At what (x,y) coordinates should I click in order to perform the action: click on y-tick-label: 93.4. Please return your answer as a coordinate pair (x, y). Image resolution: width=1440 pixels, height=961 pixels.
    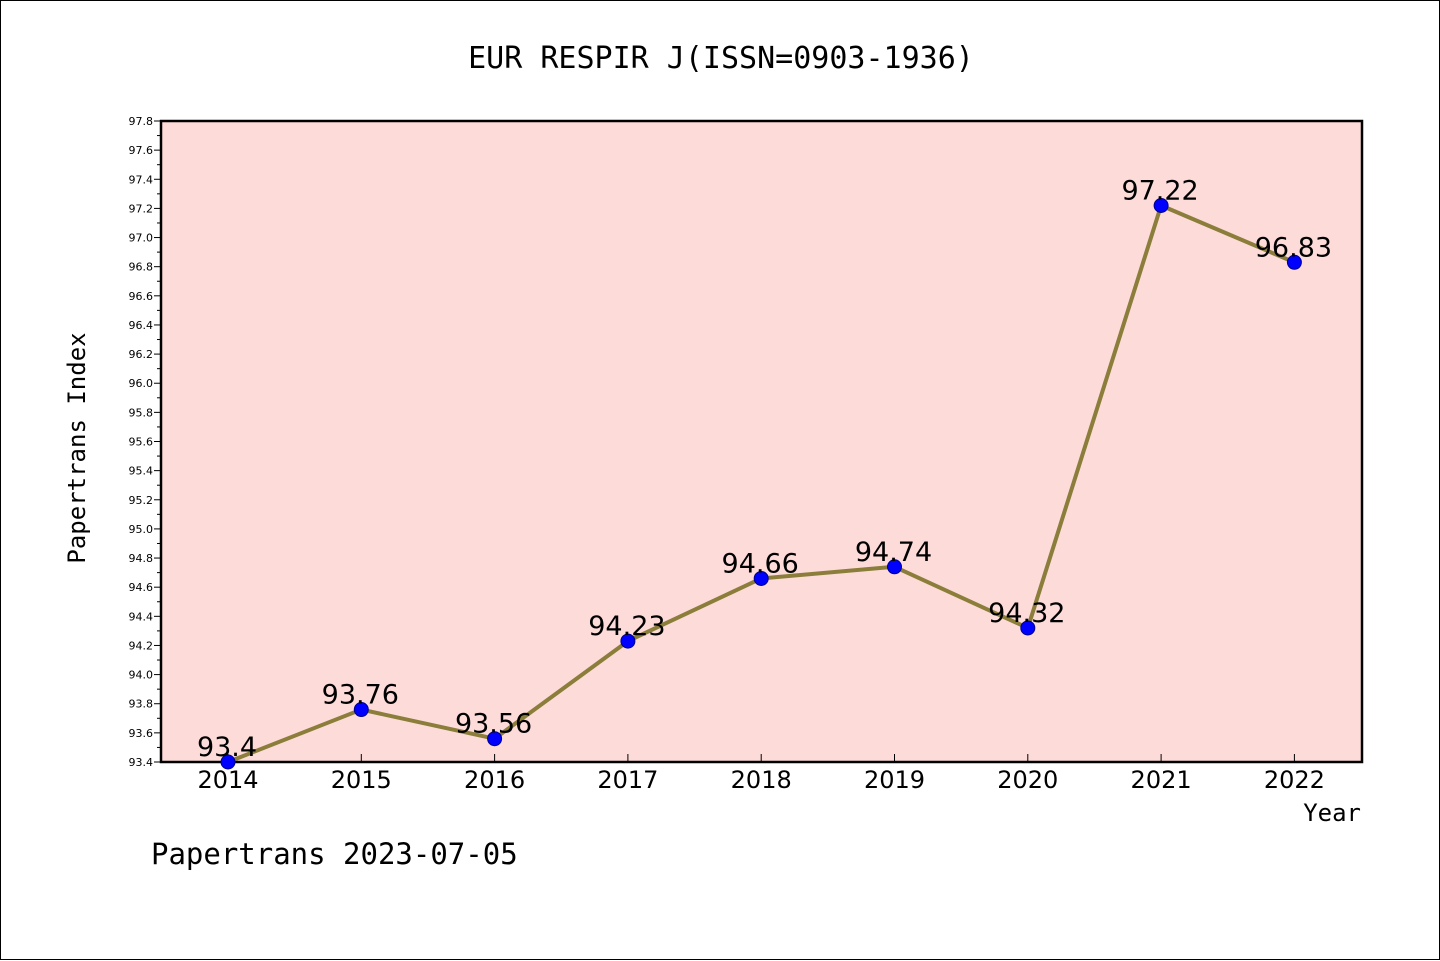
    Looking at the image, I should click on (141, 762).